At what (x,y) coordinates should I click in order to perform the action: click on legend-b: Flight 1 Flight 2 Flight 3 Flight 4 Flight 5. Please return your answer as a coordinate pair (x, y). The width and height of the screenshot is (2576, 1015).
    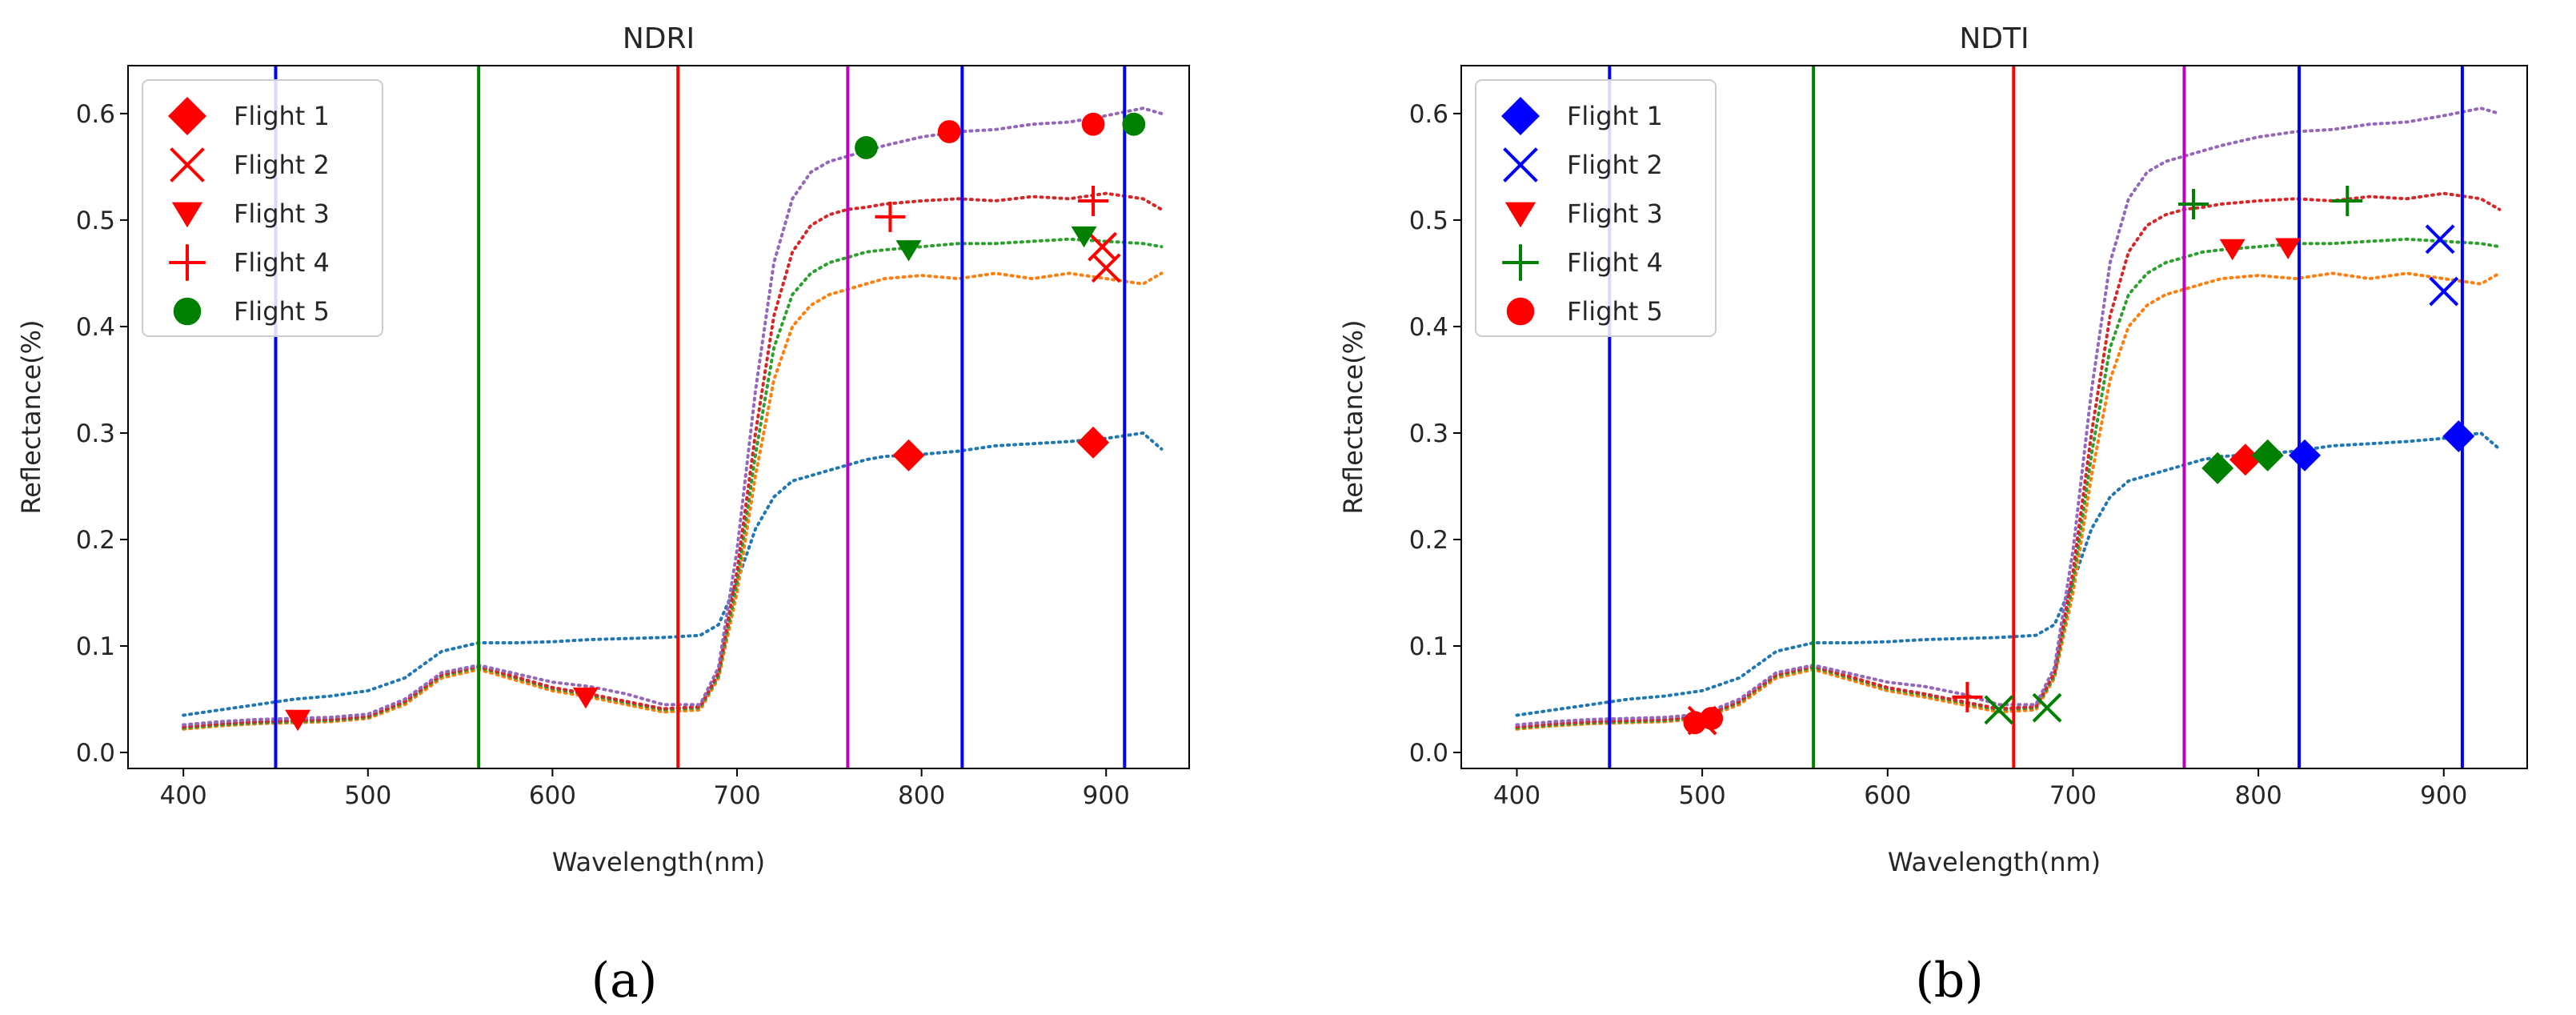
    Looking at the image, I should click on (1596, 208).